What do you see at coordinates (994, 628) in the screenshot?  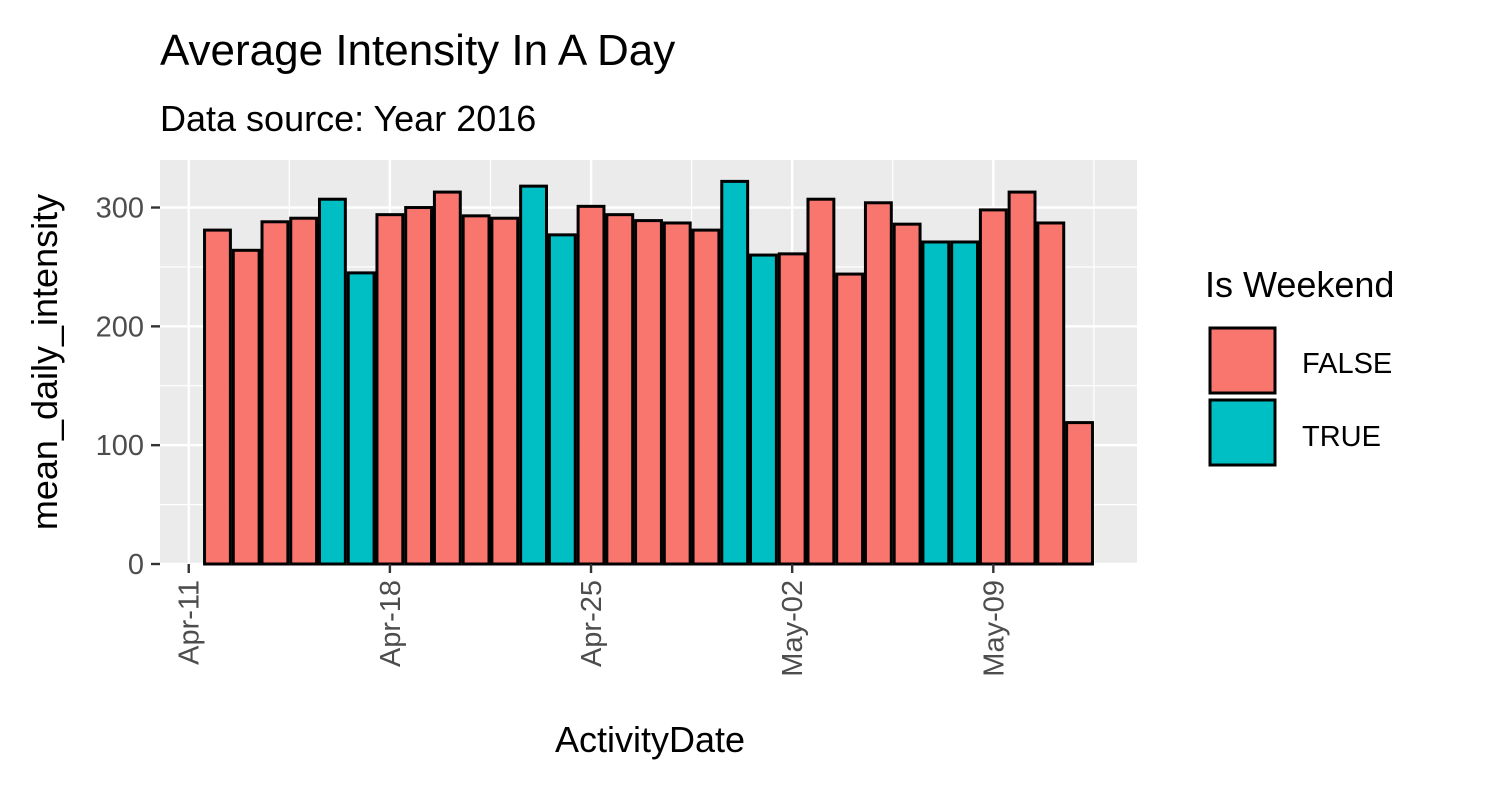 I see `x-tick-label: May-09` at bounding box center [994, 628].